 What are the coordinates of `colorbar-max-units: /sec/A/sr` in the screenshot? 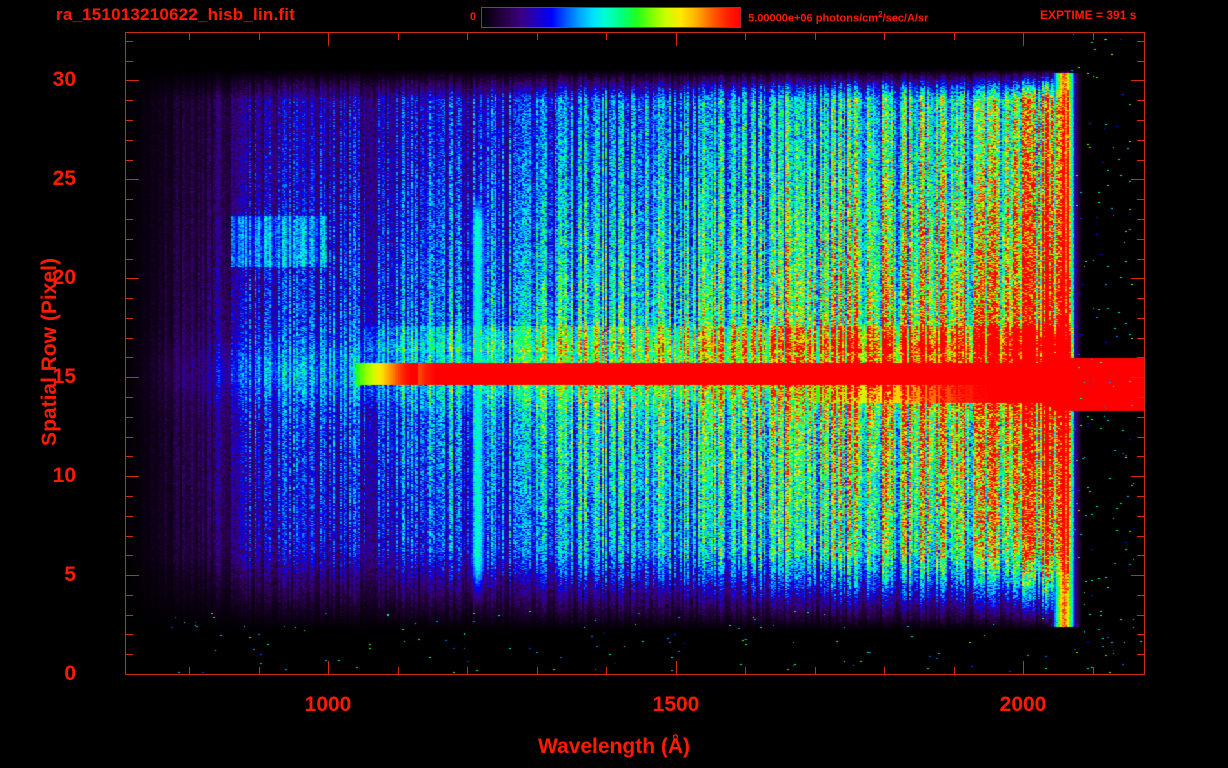 It's located at (905, 18).